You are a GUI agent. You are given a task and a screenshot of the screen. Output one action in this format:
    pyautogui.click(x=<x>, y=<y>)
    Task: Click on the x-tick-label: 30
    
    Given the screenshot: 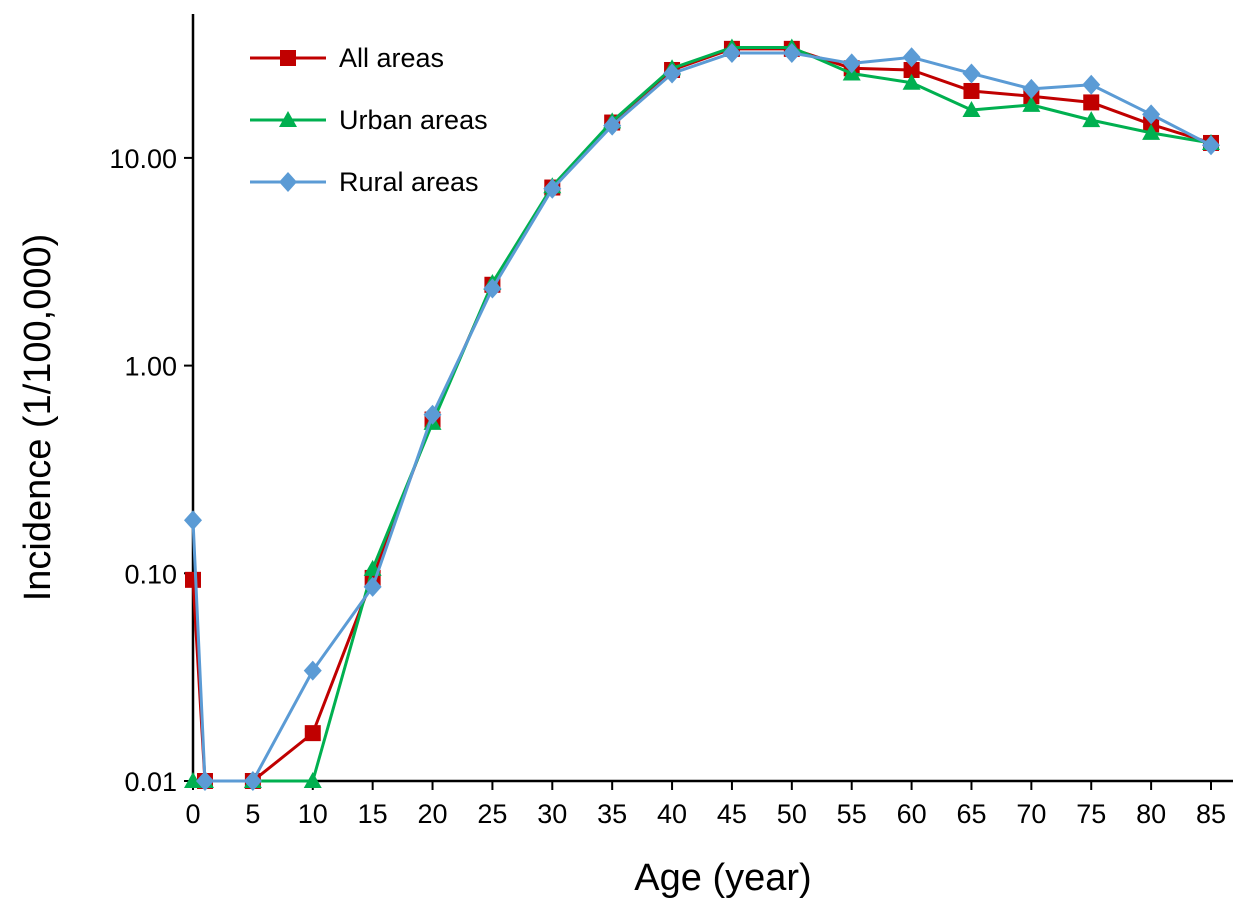 What is the action you would take?
    pyautogui.click(x=552, y=814)
    